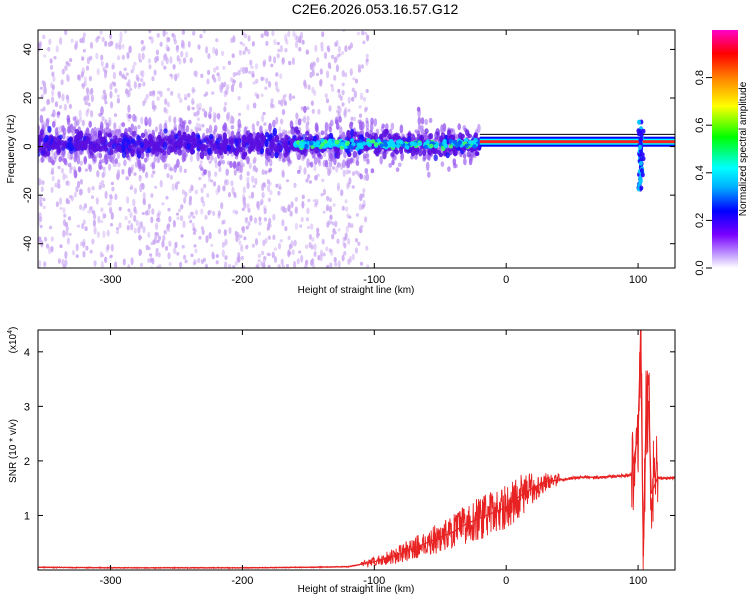  Describe the element at coordinates (242, 280) in the screenshot. I see `x-tick-label: -200` at that location.